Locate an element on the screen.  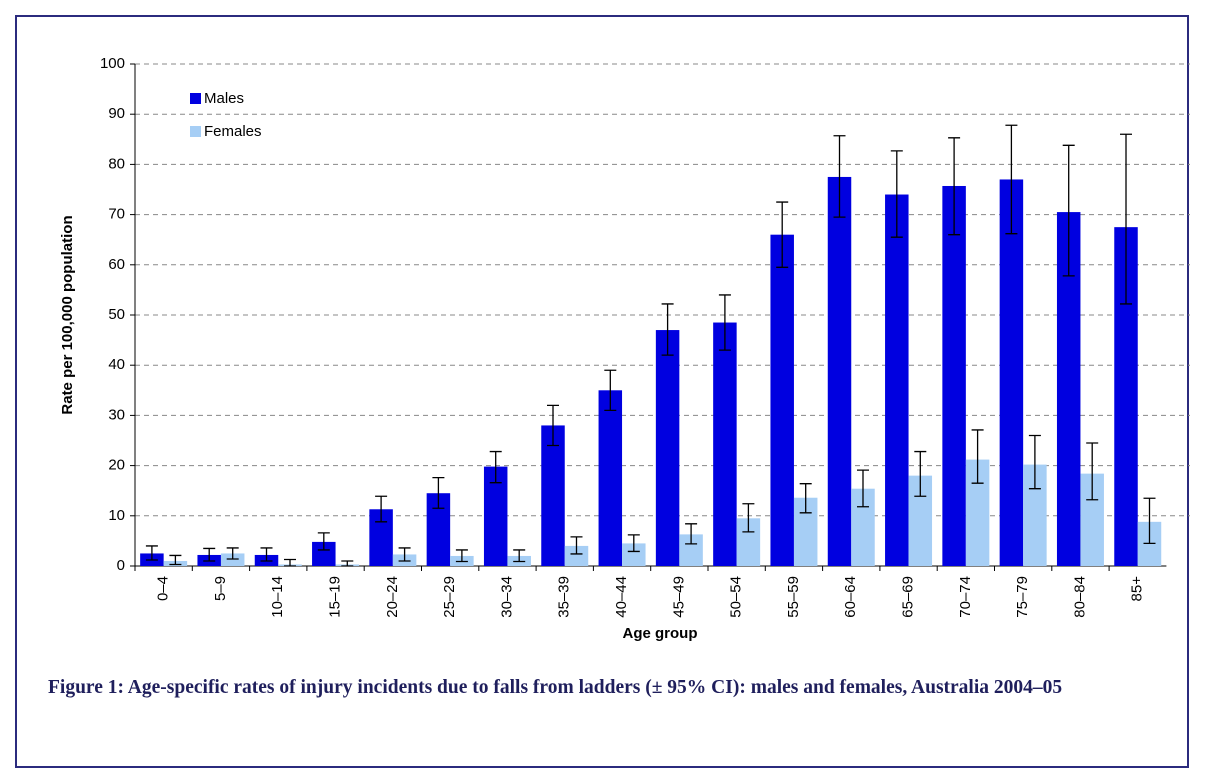
legend-label: Males is located at coordinates (224, 98).